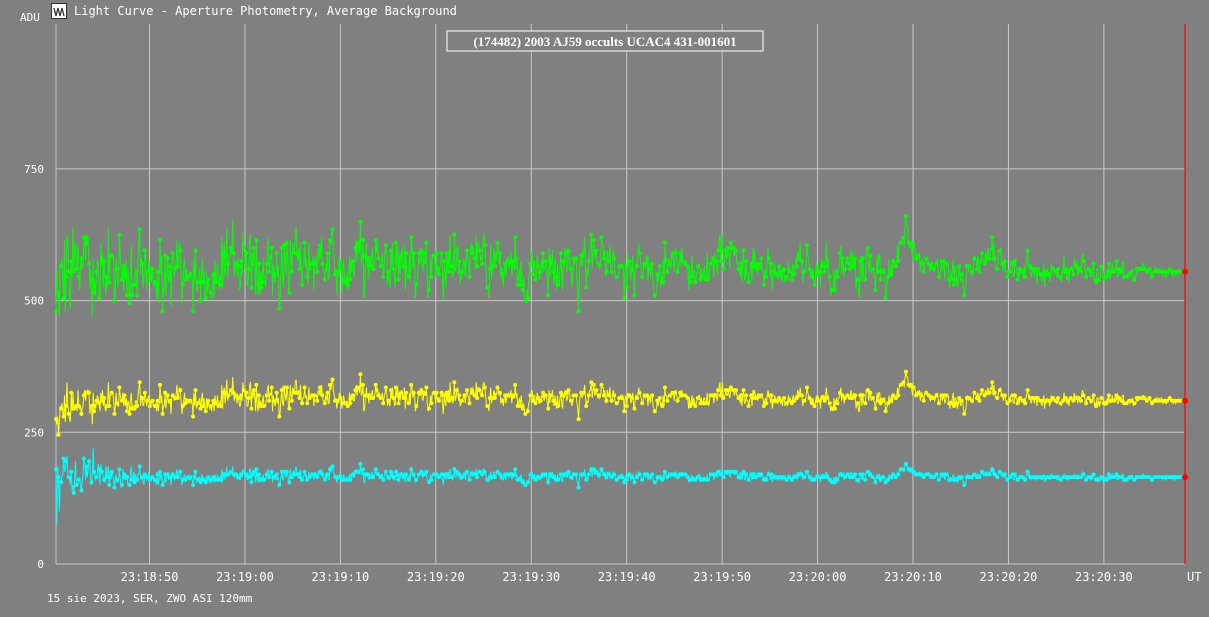 Image resolution: width=1209 pixels, height=617 pixels. I want to click on y-tick-label: 500, so click(34, 301).